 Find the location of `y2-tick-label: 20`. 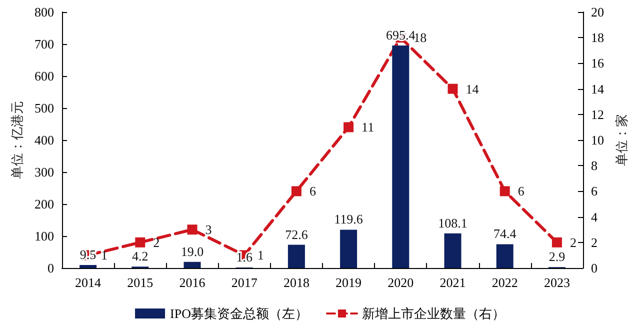

y2-tick-label: 20 is located at coordinates (597, 12).